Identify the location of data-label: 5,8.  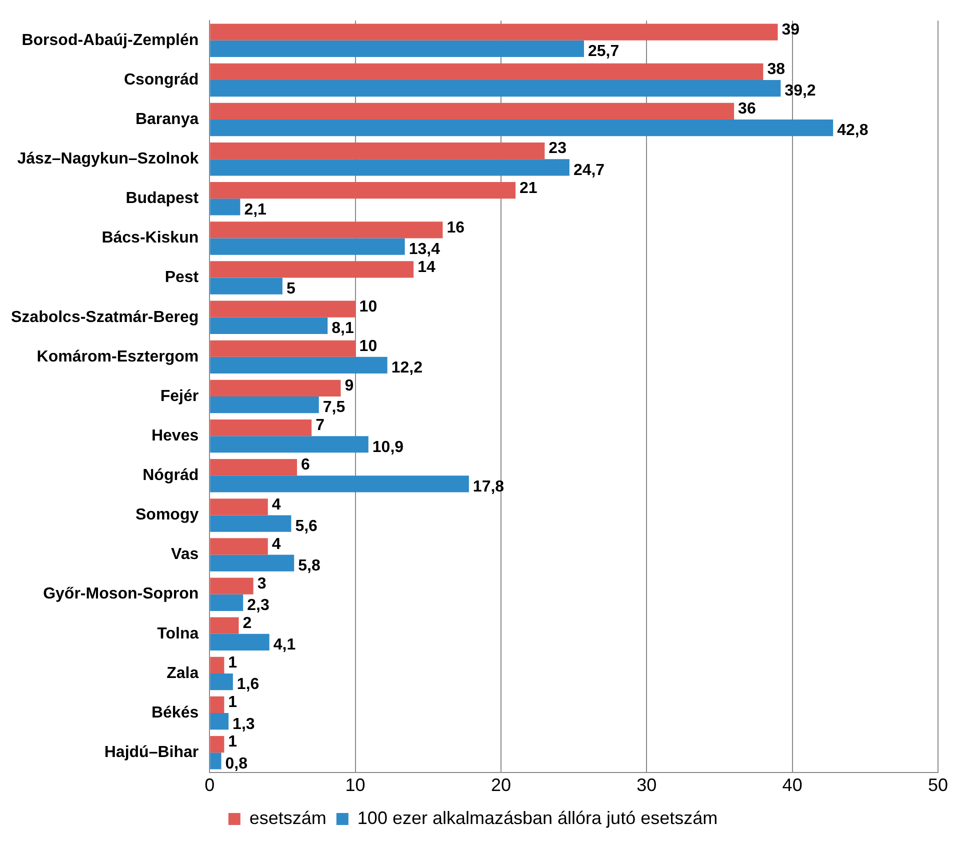
(309, 565).